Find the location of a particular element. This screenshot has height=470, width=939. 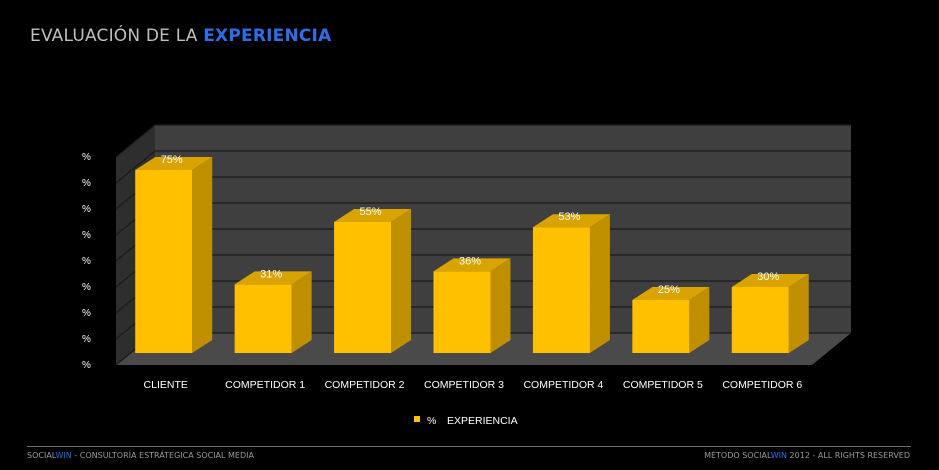

bar-1: 75% is located at coordinates (174, 253).